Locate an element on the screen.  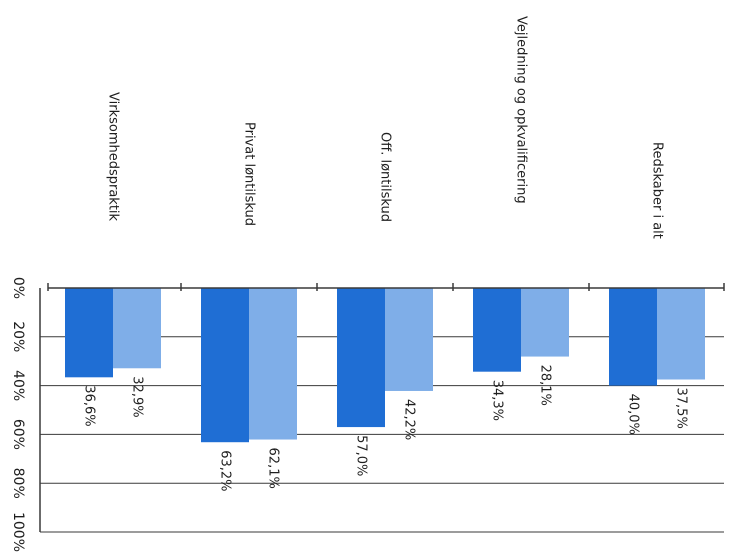
value-tick-label: 40% is located at coordinates (18, 385).